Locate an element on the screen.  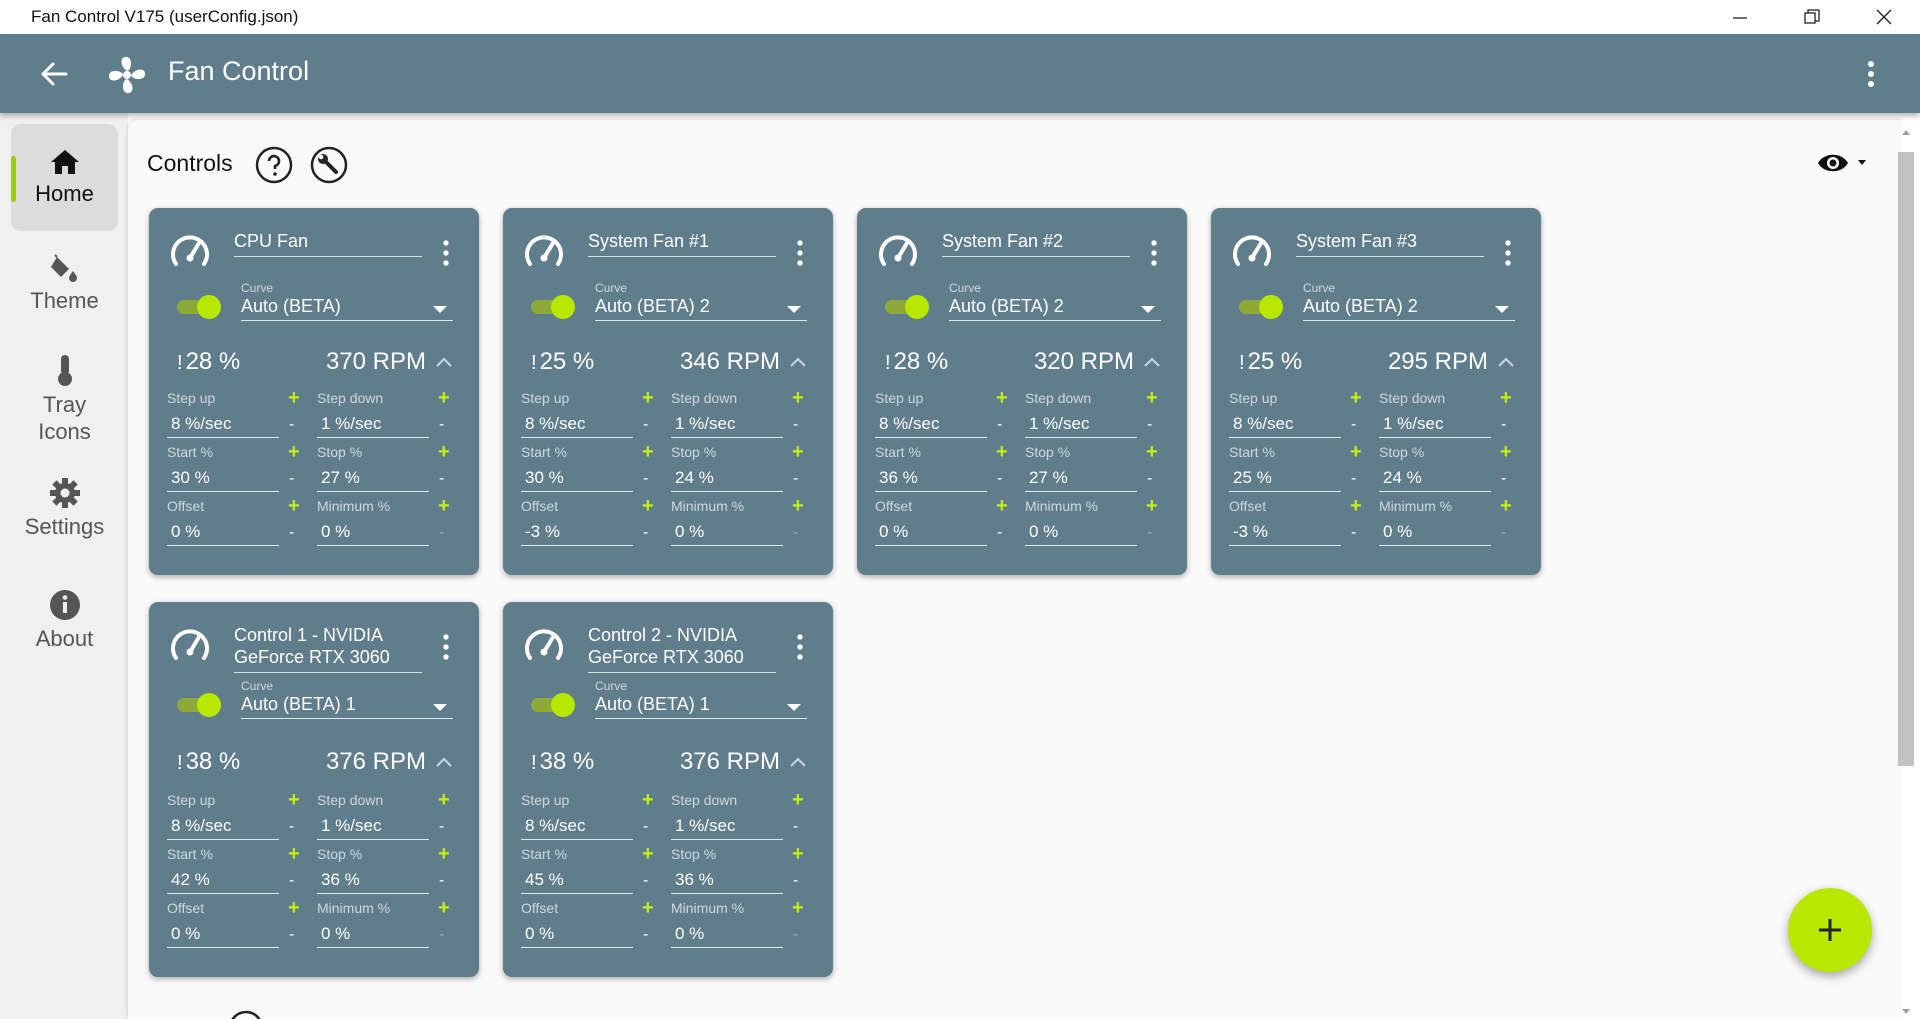
add-control-button is located at coordinates (1830, 930).